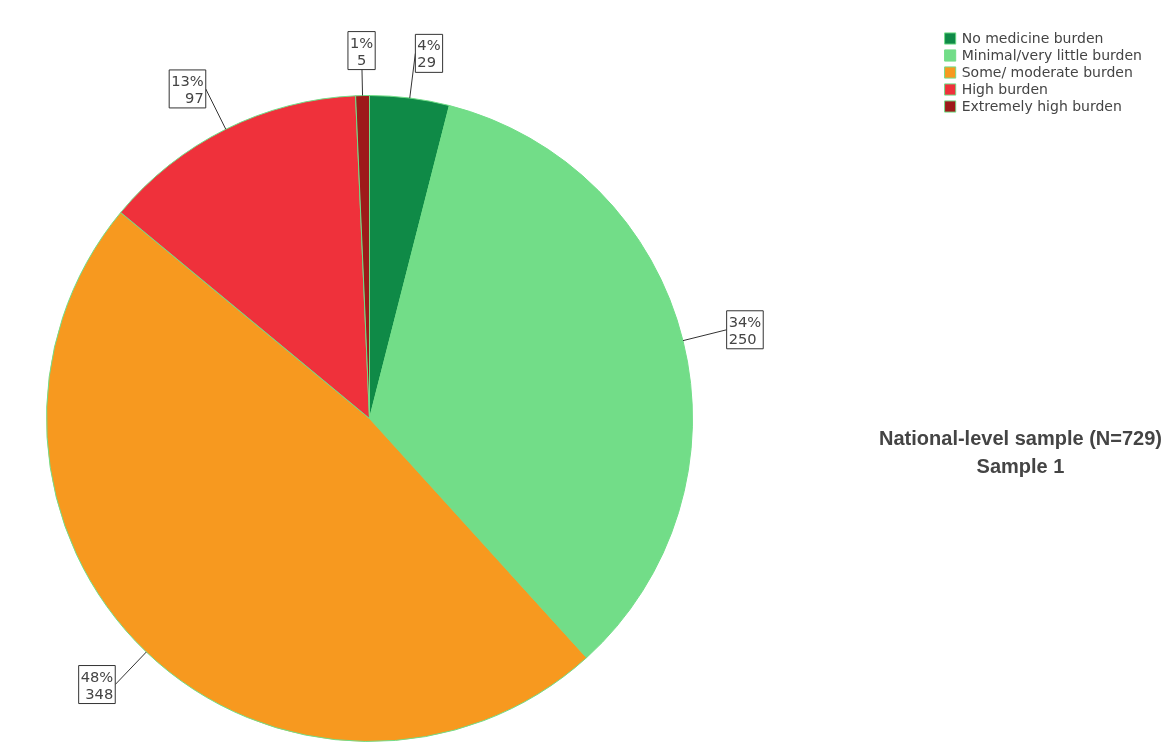 The width and height of the screenshot is (1172, 747). I want to click on text: Sample 1, so click(1020, 465).